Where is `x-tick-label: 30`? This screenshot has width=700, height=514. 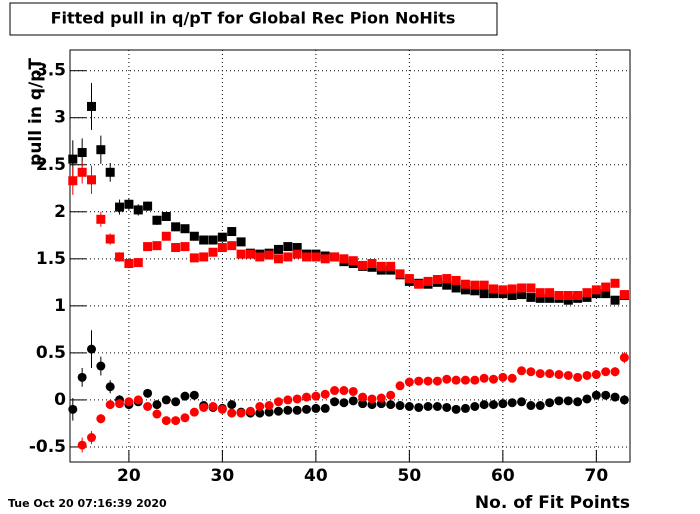
x-tick-label: 30 is located at coordinates (223, 476).